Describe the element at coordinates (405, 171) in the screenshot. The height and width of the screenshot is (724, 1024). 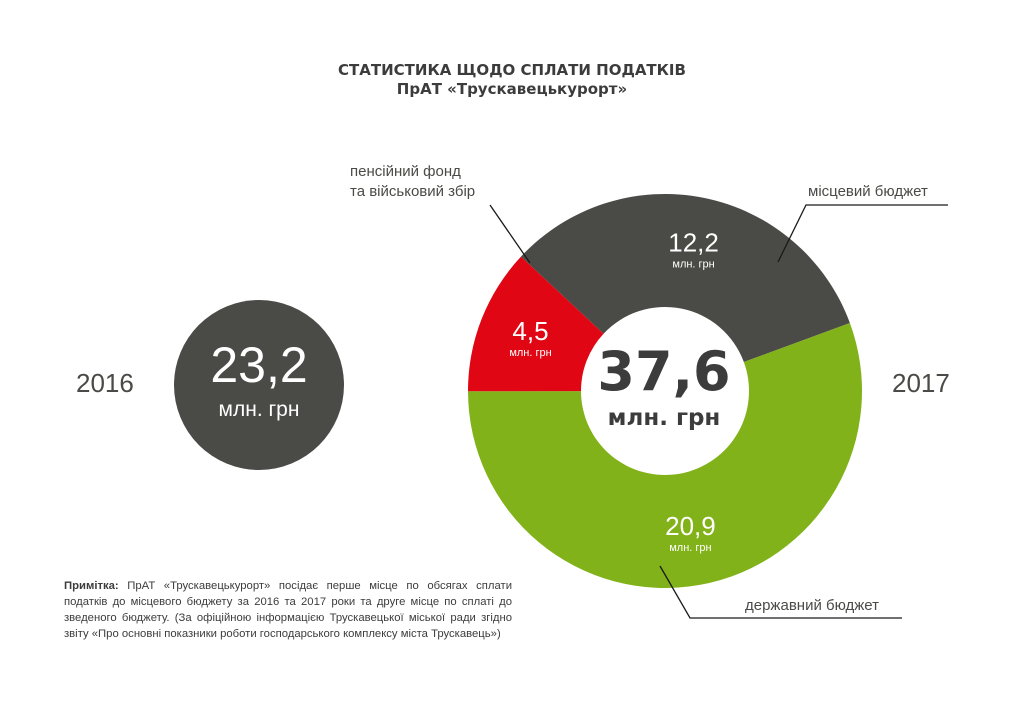
I see `callout-pension-line1: пенсійний фонд` at that location.